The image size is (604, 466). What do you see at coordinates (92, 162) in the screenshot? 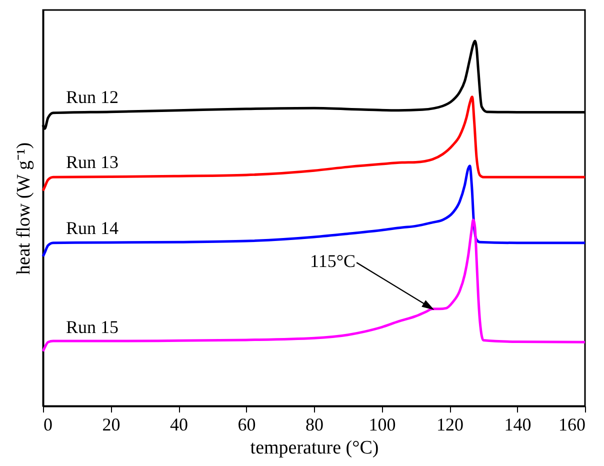
I see `series-label: Run 13` at bounding box center [92, 162].